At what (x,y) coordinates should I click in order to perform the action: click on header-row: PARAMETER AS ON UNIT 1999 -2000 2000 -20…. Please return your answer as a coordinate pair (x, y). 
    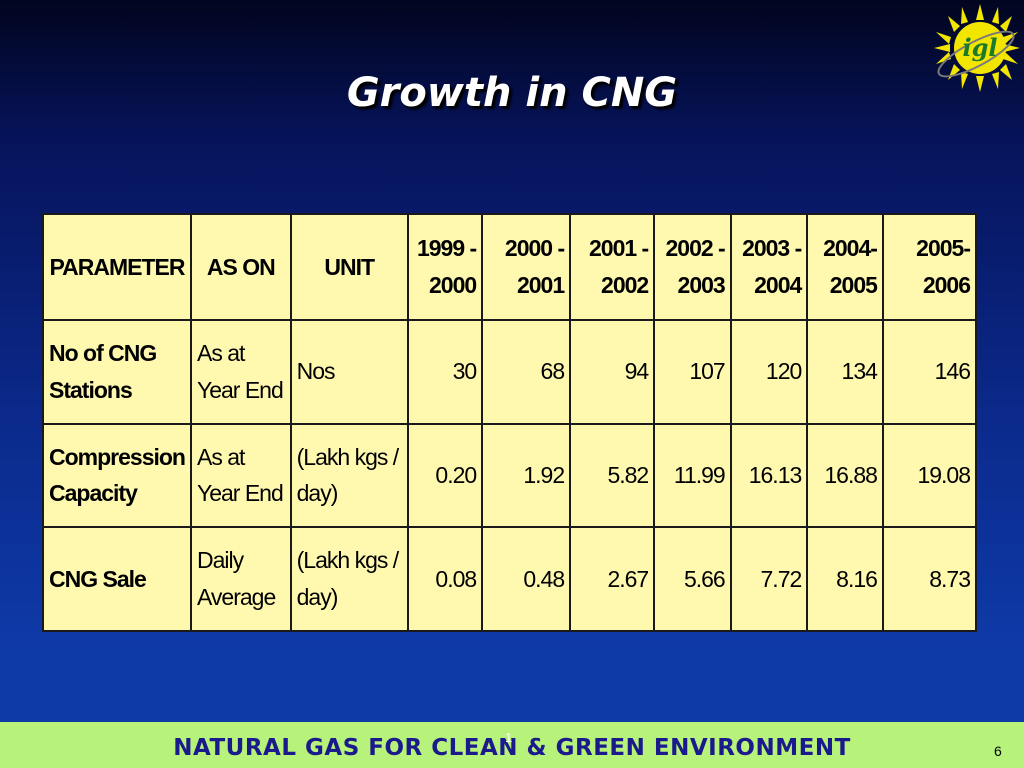
    Looking at the image, I should click on (510, 267).